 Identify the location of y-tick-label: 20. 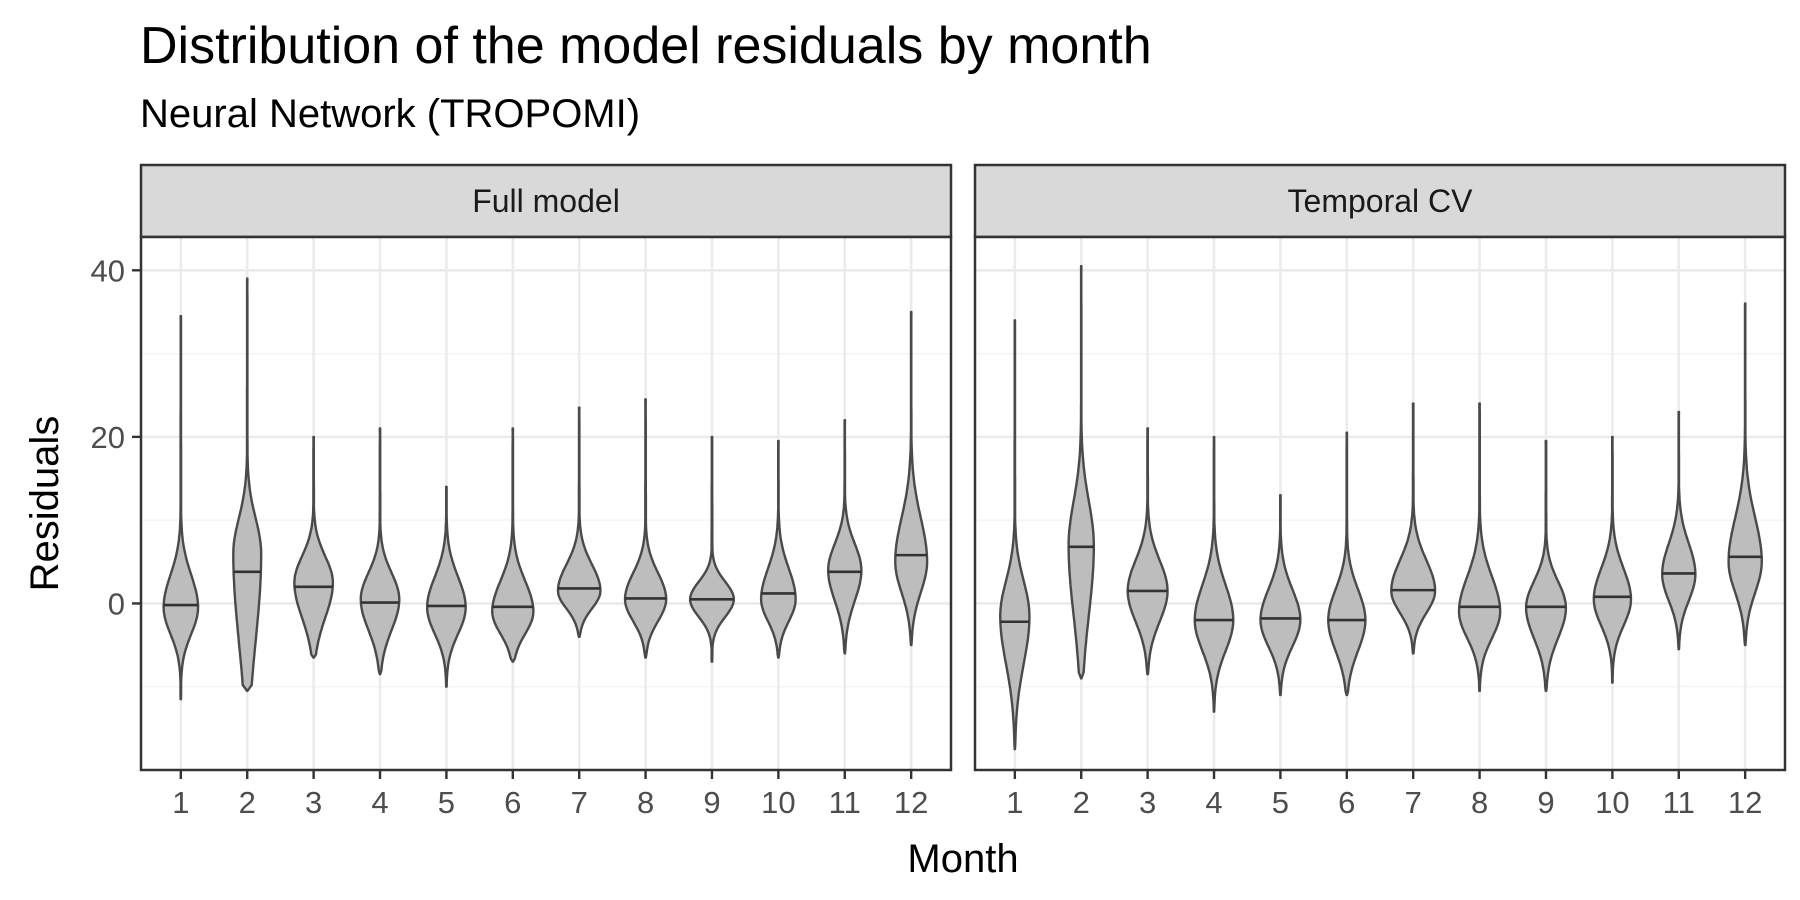
(108, 437).